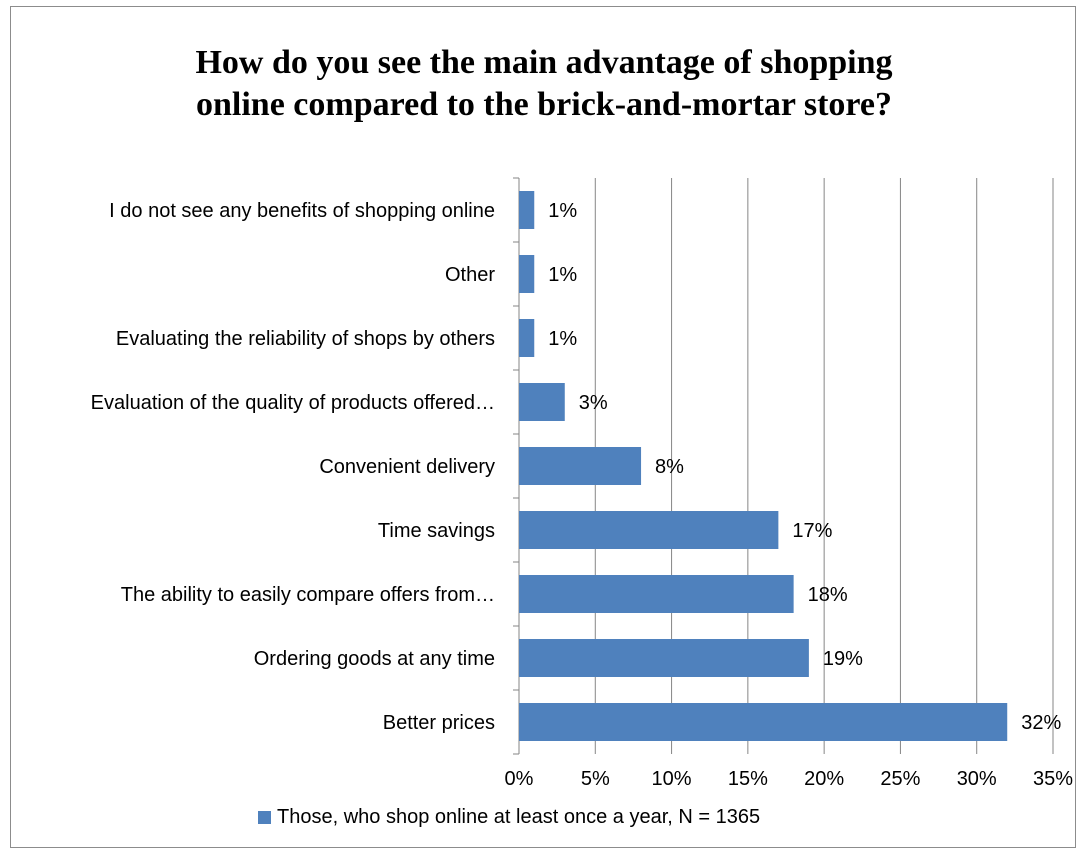 This screenshot has height=853, width=1088. Describe the element at coordinates (843, 659) in the screenshot. I see `data-label: 19%` at that location.